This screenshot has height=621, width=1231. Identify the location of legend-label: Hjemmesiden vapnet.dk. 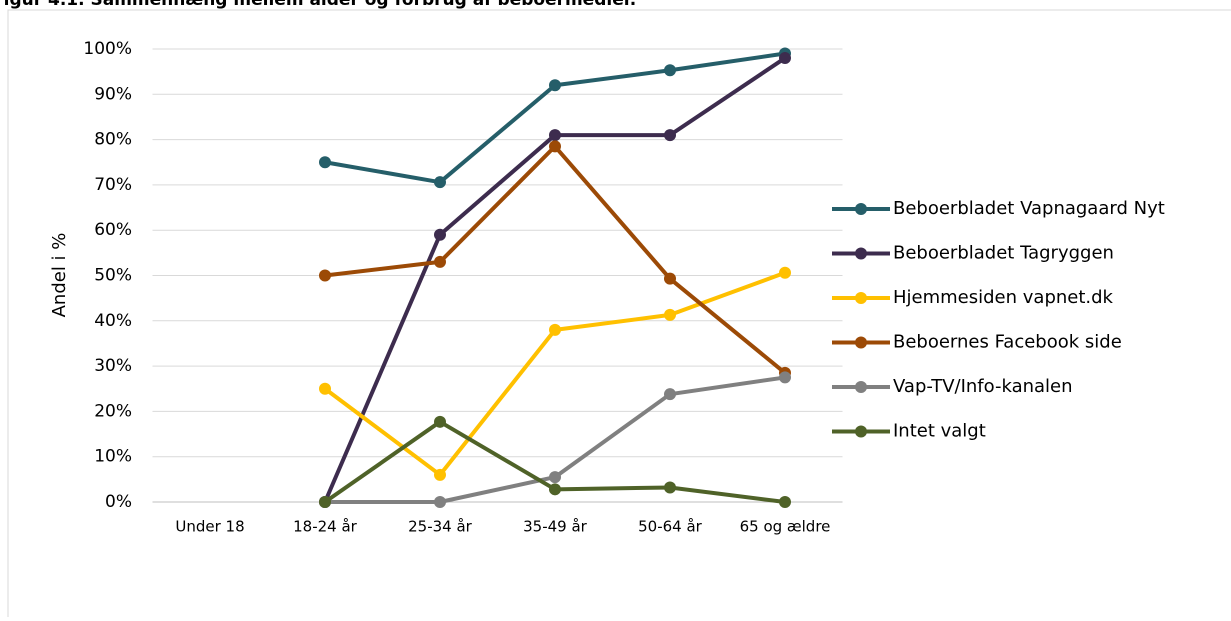
(1003, 297).